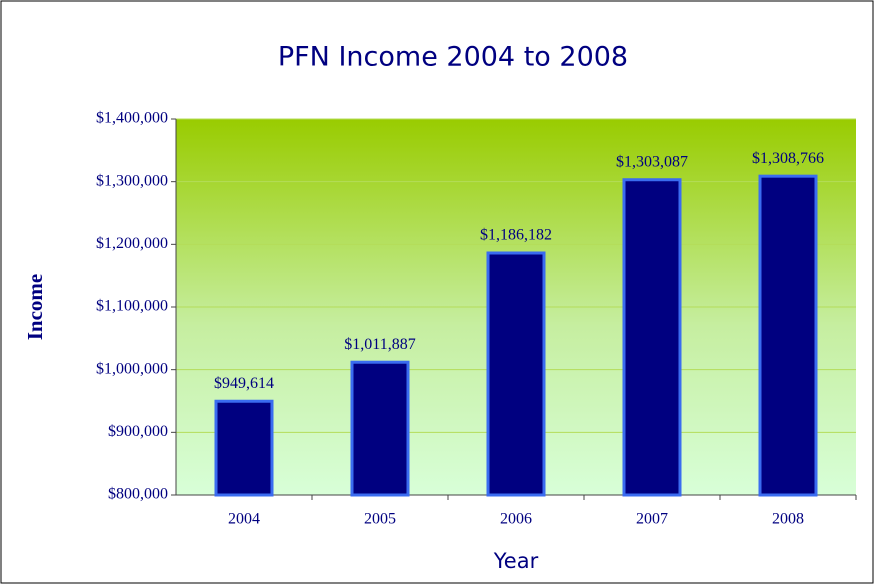  Describe the element at coordinates (516, 519) in the screenshot. I see `x-tick-label: 2006` at that location.